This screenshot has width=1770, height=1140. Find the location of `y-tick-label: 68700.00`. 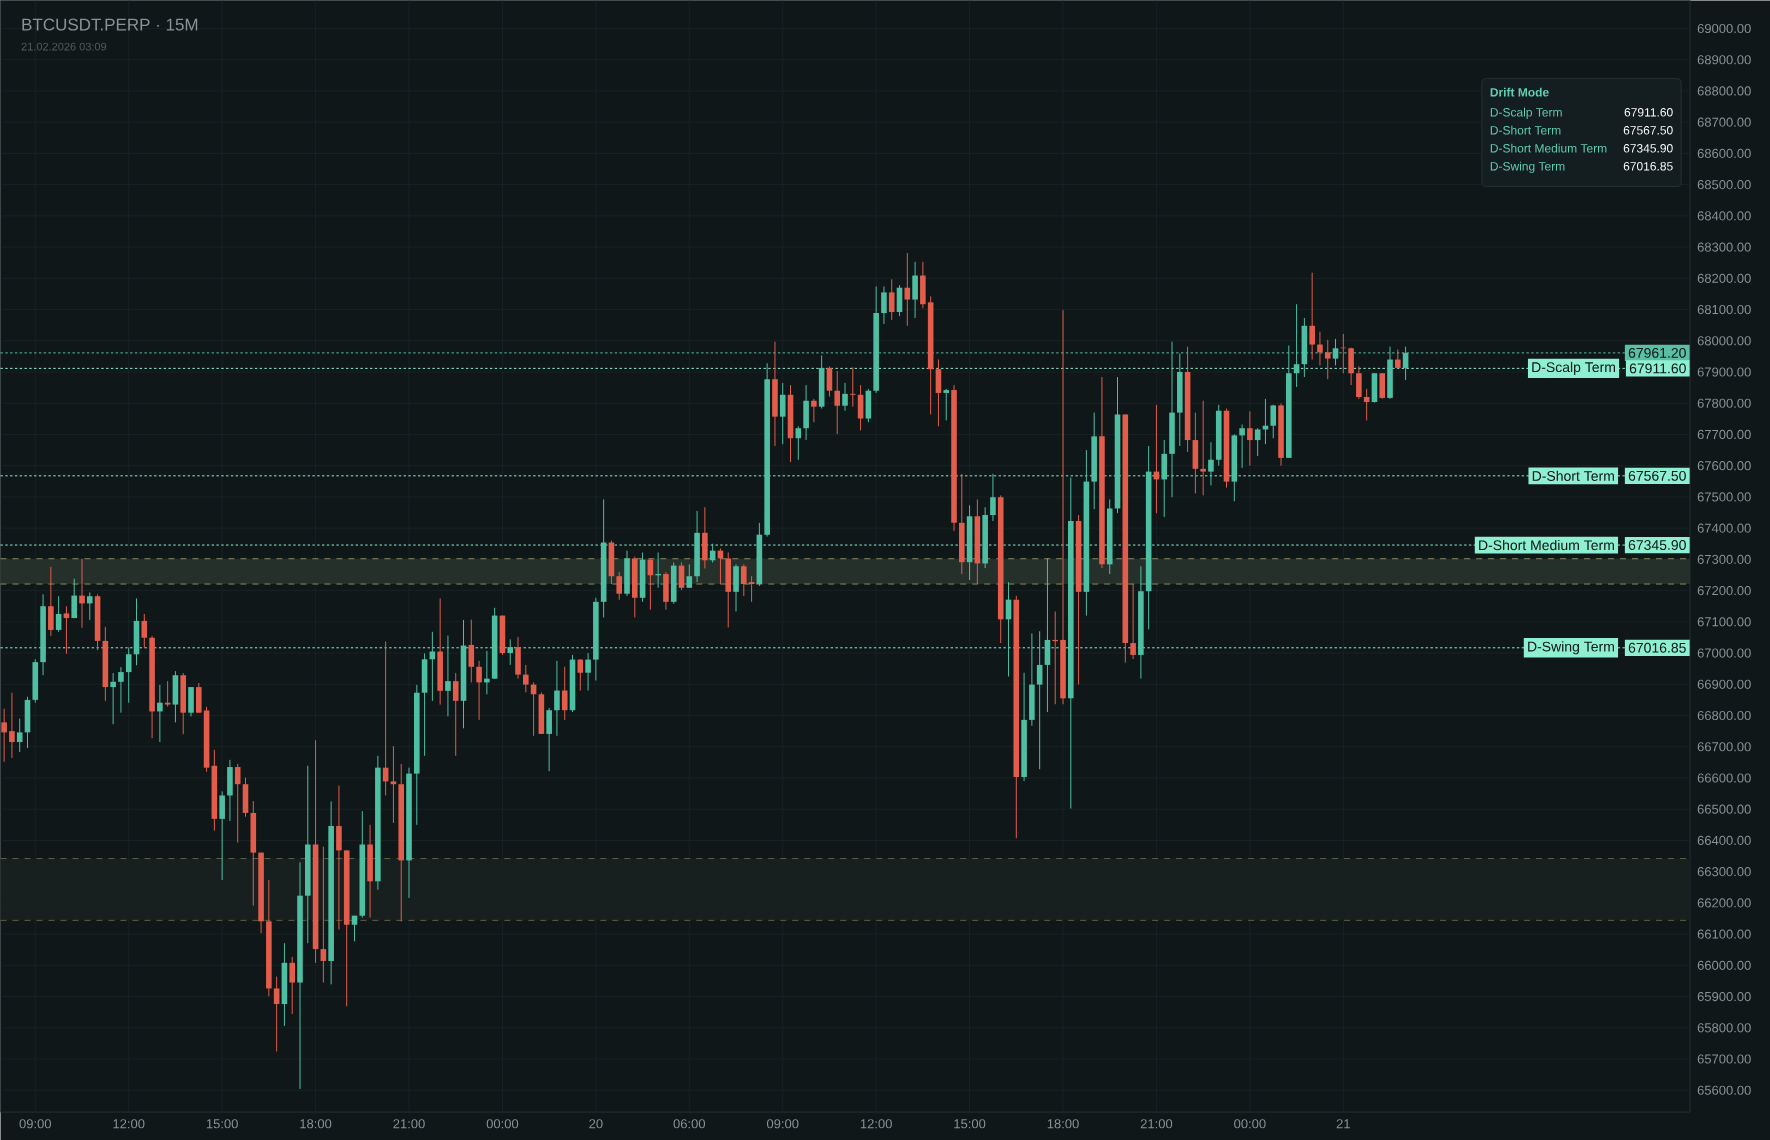

y-tick-label: 68700.00 is located at coordinates (1724, 122).